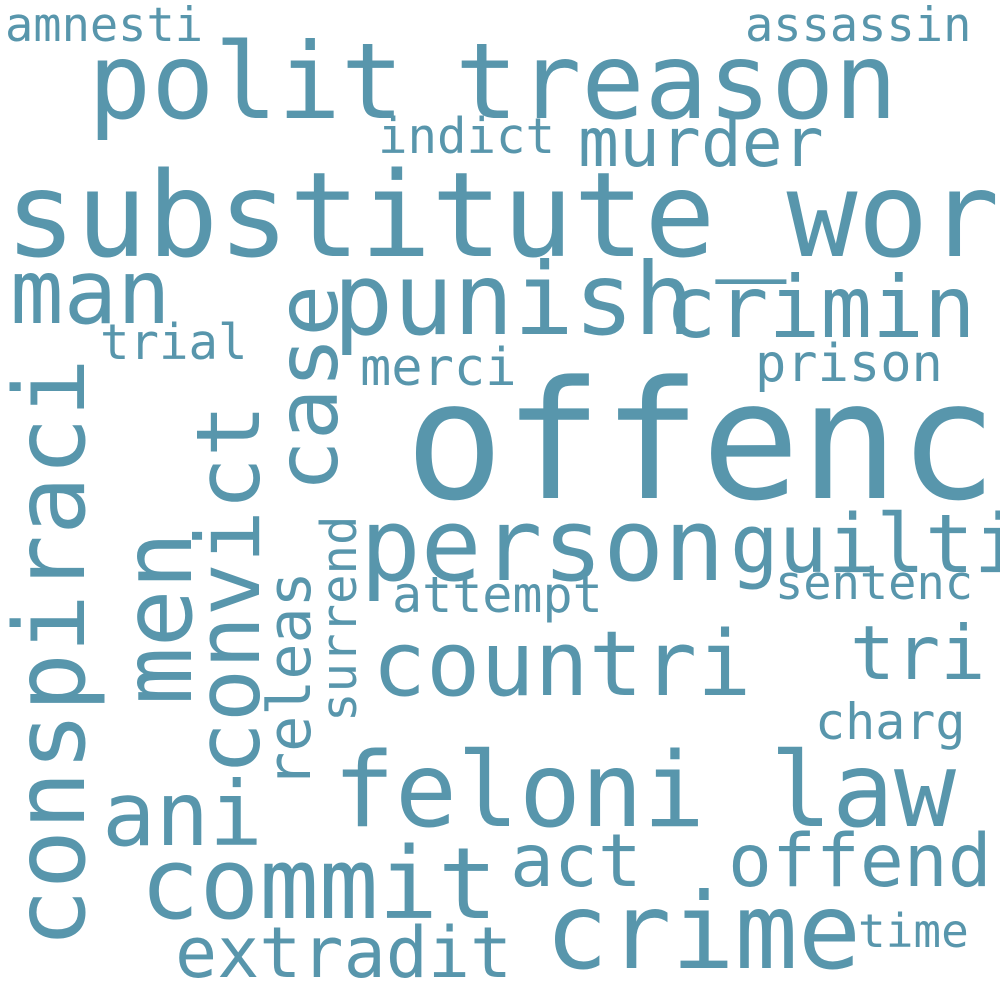 This screenshot has width=1000, height=1000. Describe the element at coordinates (502, 215) in the screenshot. I see `word-substitute-word: substitute_word` at that location.